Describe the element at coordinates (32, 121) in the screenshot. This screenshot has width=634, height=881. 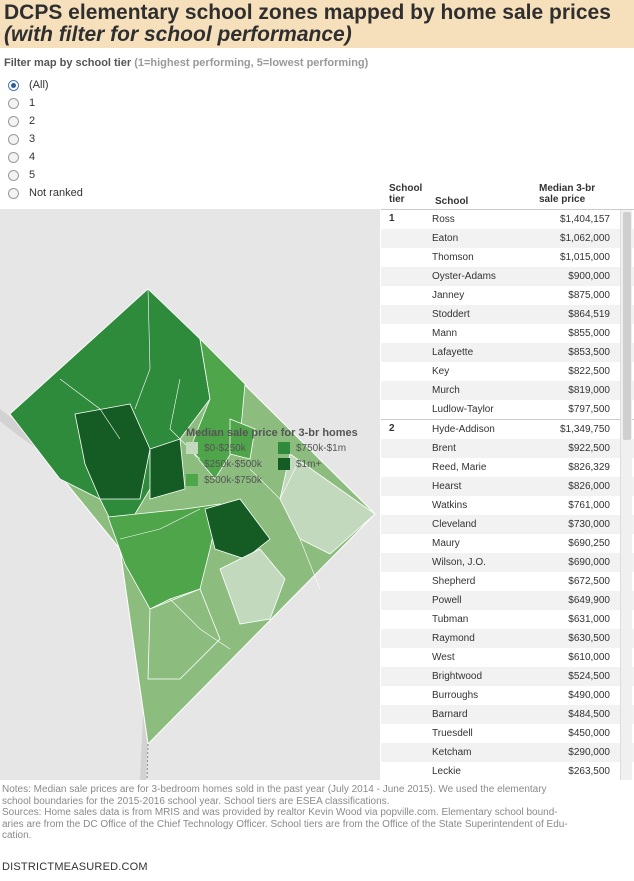
I see `tier-option-label: 2` at that location.